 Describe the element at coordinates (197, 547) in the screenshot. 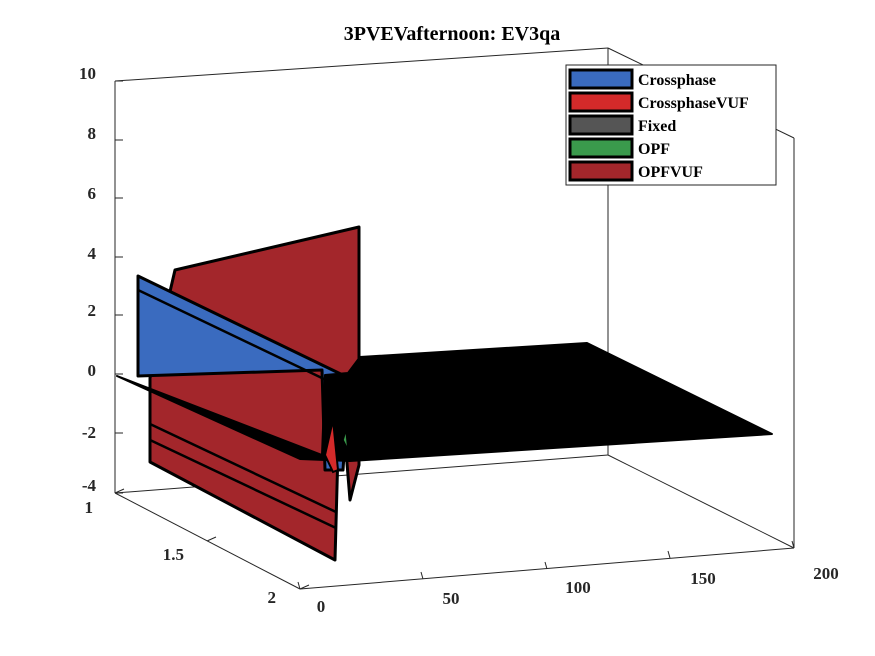

I see `y-axis: 1 1.5 2` at that location.